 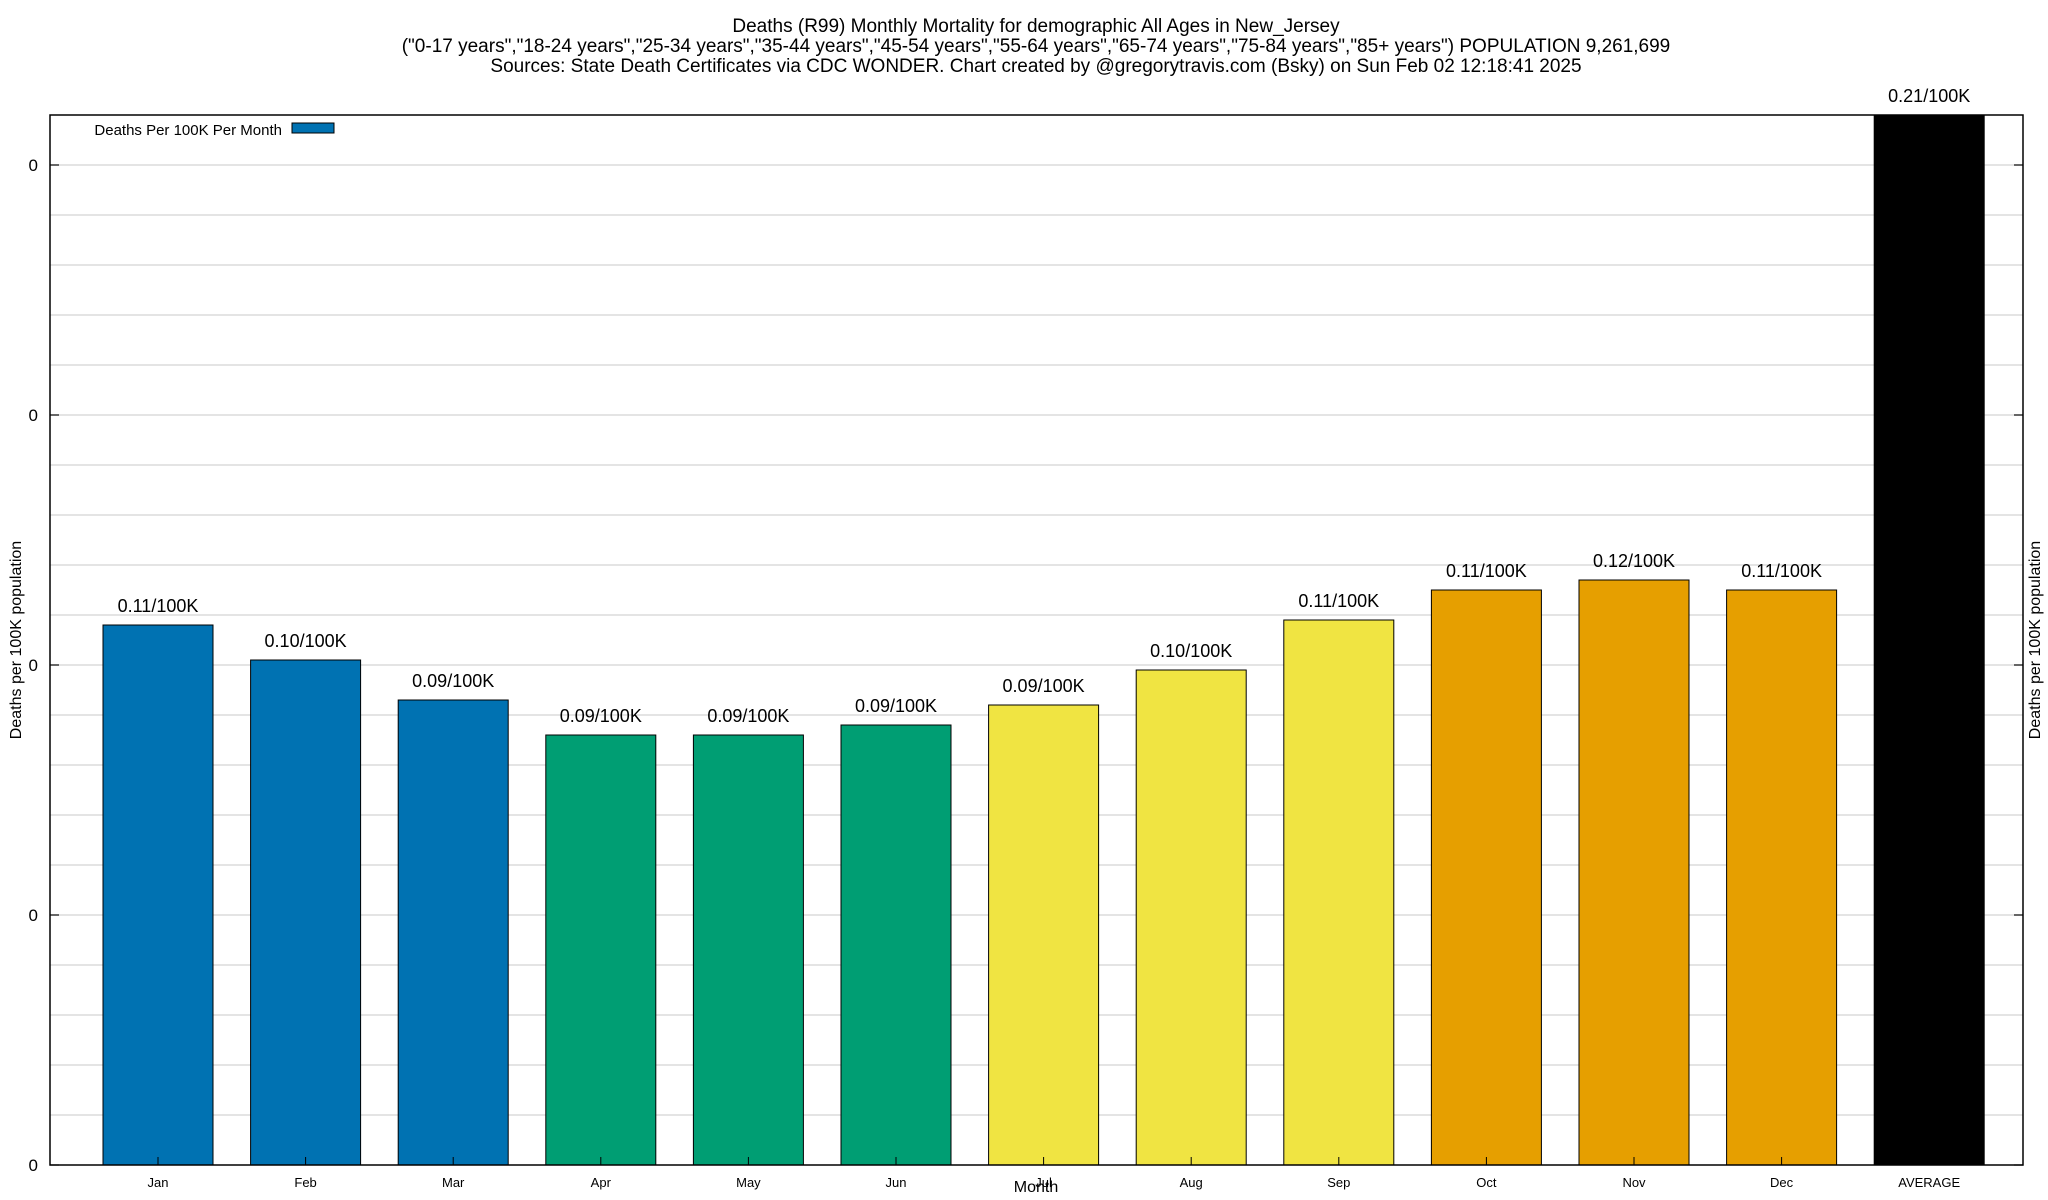 I want to click on bar-jan, so click(x=158, y=895).